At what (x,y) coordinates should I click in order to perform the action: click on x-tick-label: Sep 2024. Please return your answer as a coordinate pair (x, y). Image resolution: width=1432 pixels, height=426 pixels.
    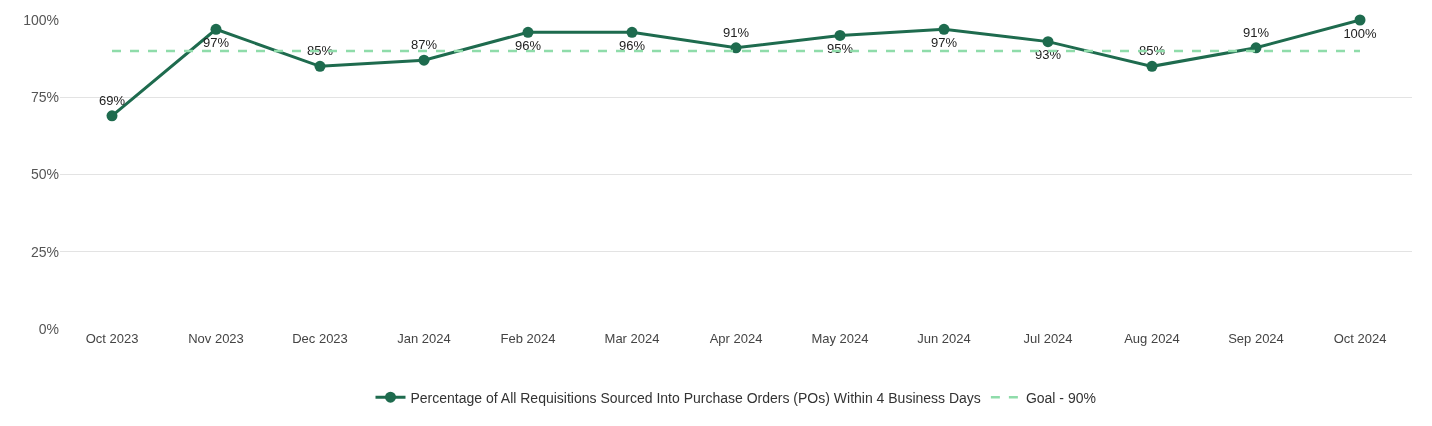
    Looking at the image, I should click on (1256, 338).